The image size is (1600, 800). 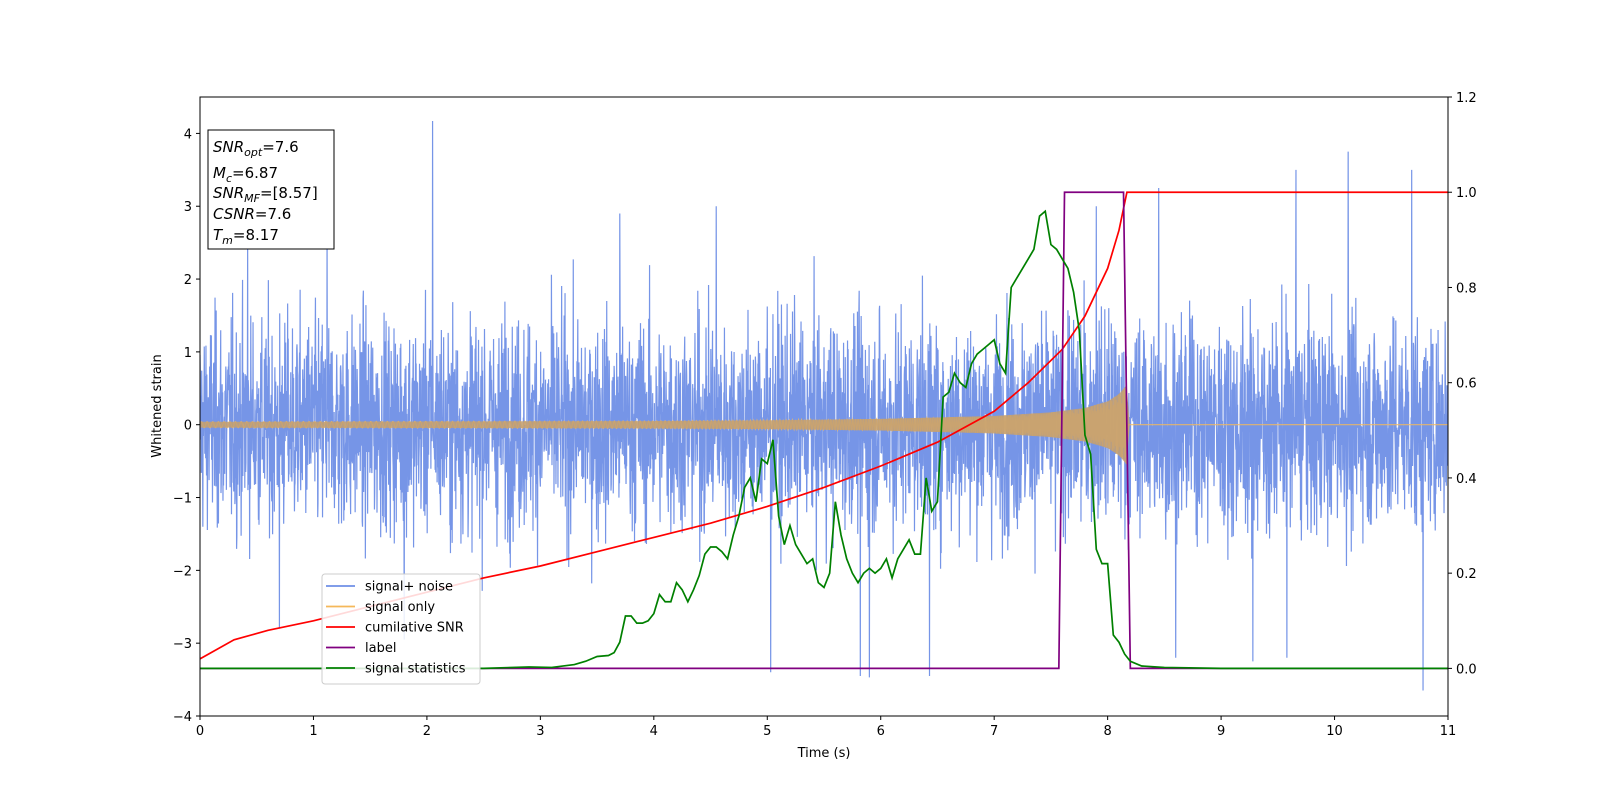 What do you see at coordinates (182, 717) in the screenshot?
I see `y-tick-label: −4` at bounding box center [182, 717].